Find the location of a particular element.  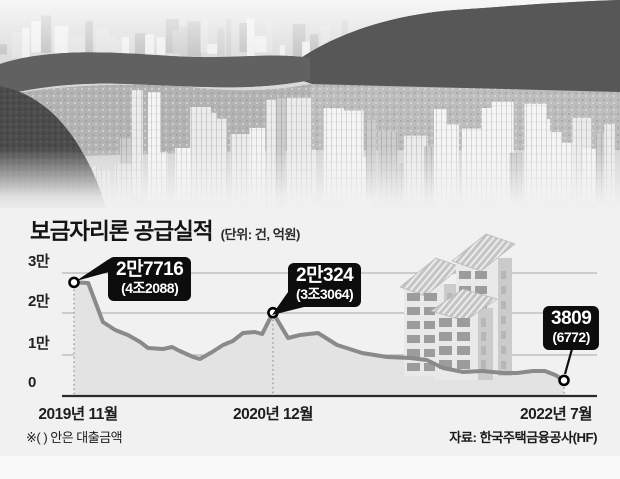

callout-value: 2만7716 is located at coordinates (150, 269).